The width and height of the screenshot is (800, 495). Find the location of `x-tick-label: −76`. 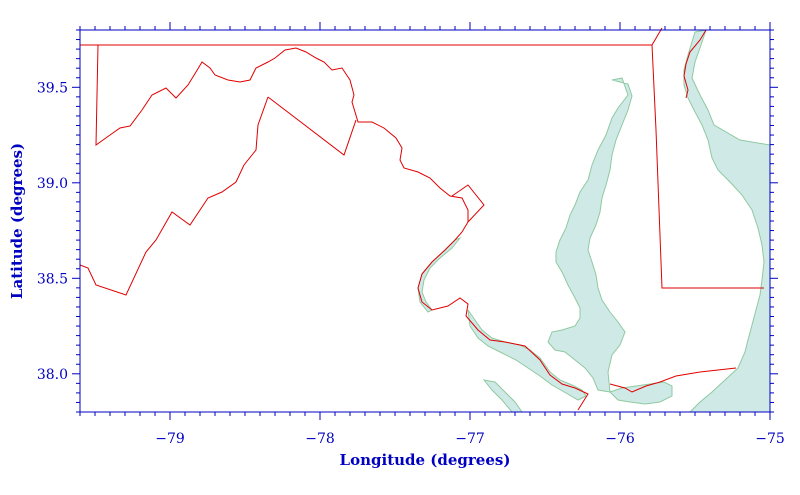

x-tick-label: −76 is located at coordinates (620, 439).